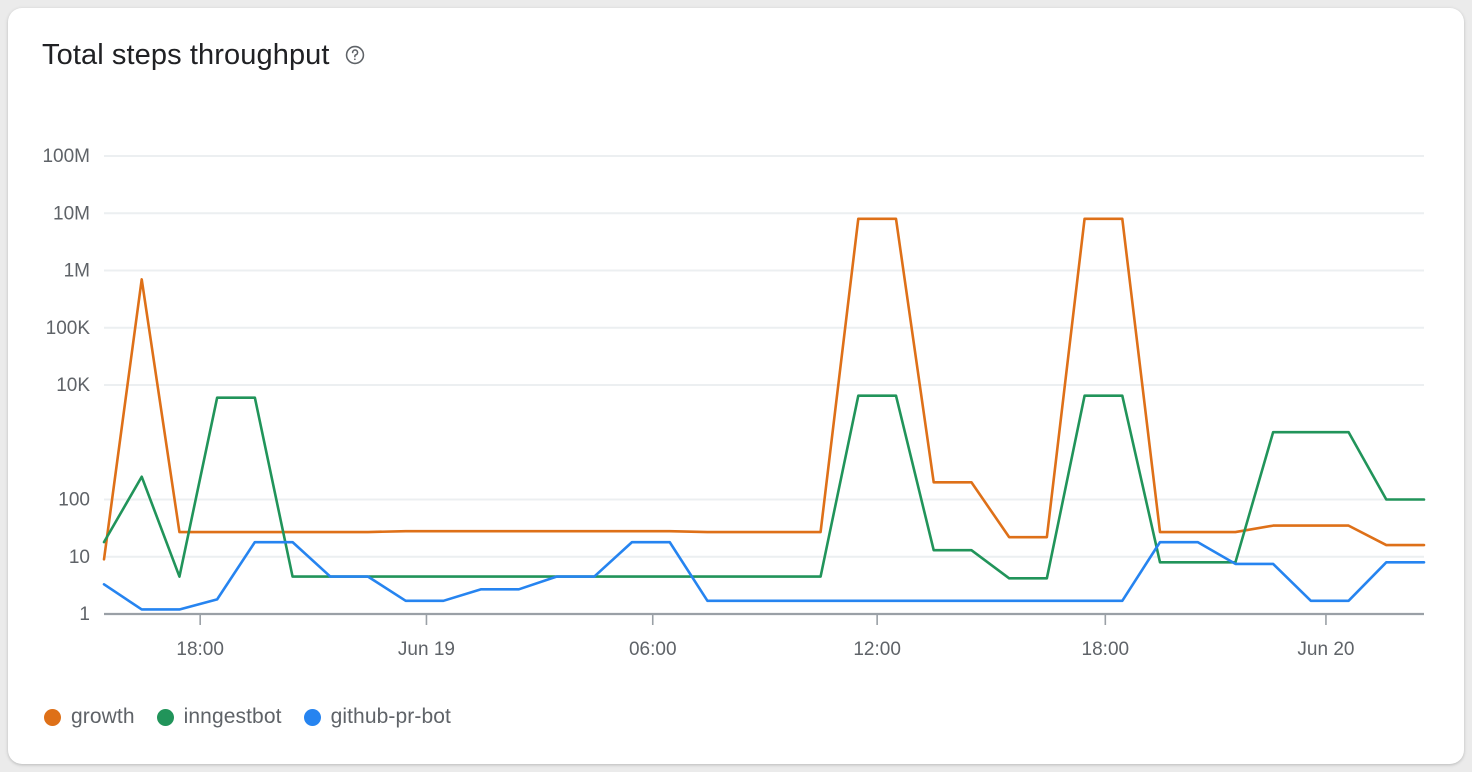 This screenshot has height=772, width=1472. I want to click on legend-label: inngestbot, so click(232, 716).